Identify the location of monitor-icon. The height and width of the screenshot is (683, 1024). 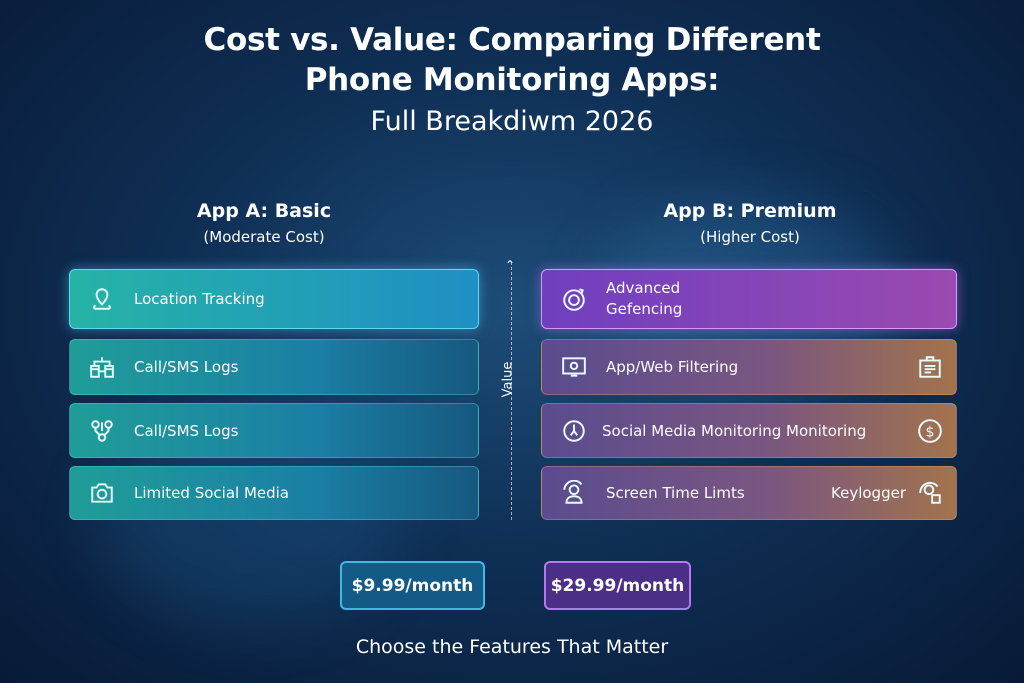
(574, 367).